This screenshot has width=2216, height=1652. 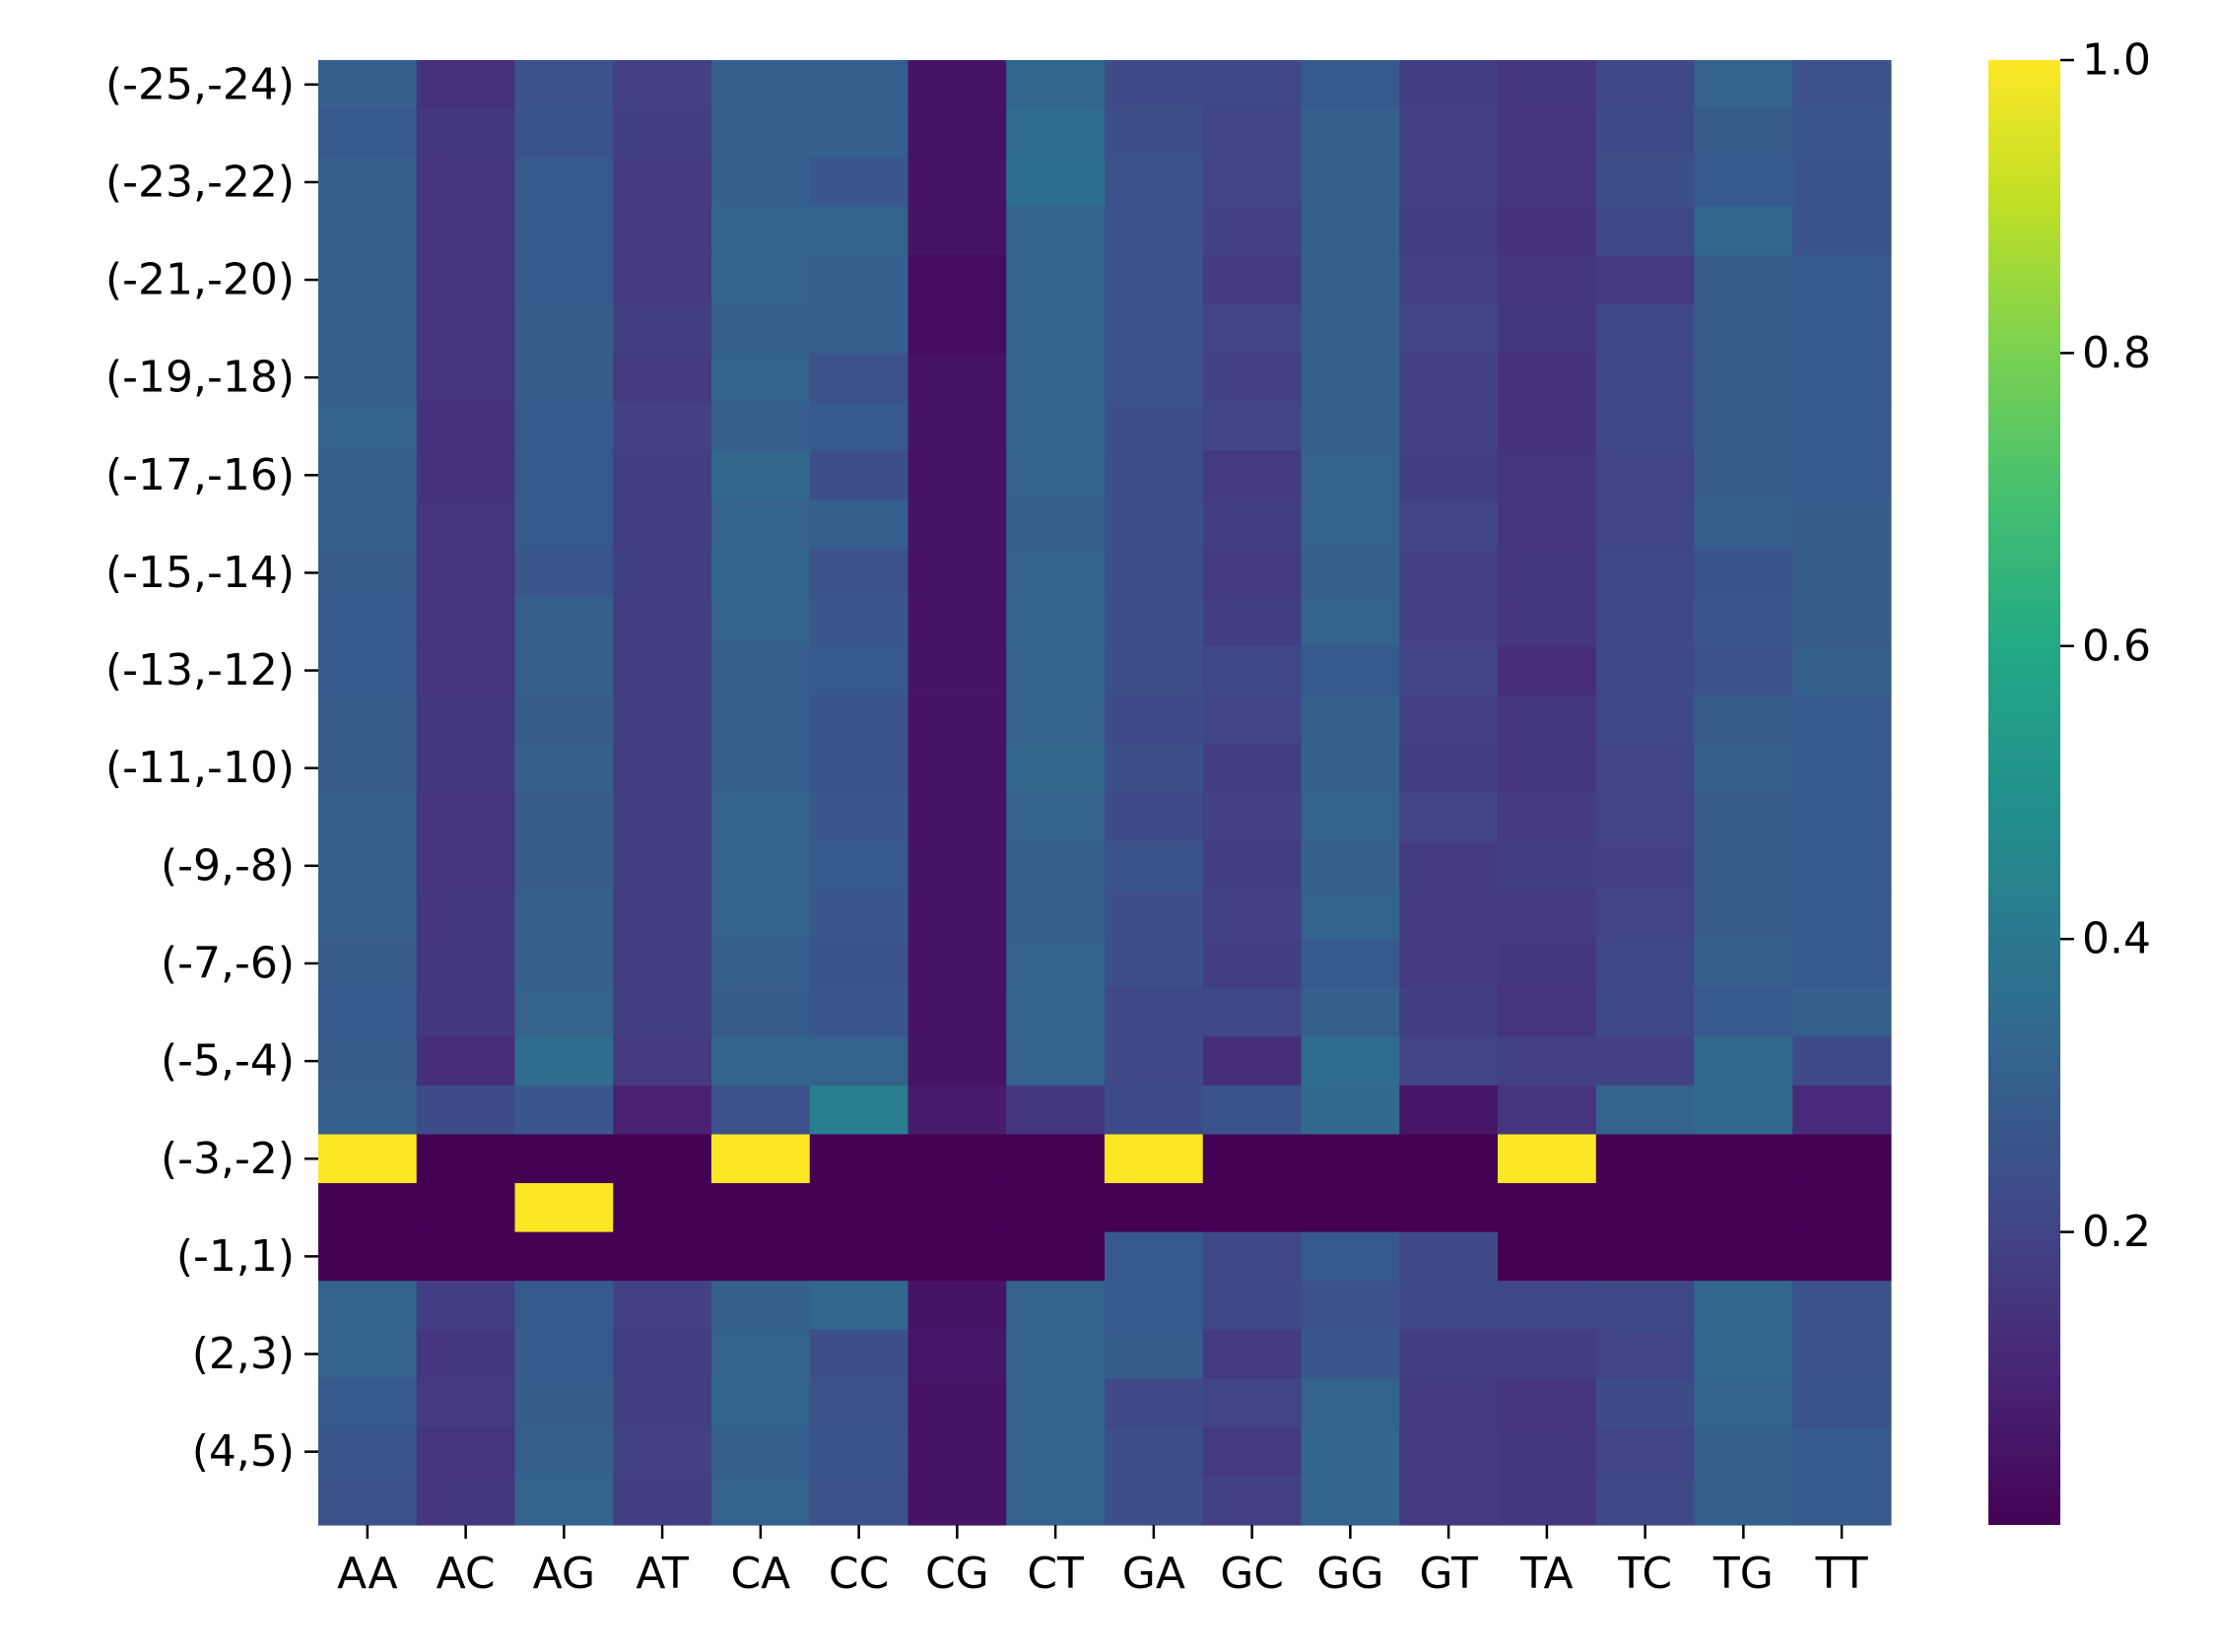 I want to click on x-axis: AA AC AG AT CA CC CG CT GA GC GG GT TA TC TG TT, so click(x=1102, y=1562).